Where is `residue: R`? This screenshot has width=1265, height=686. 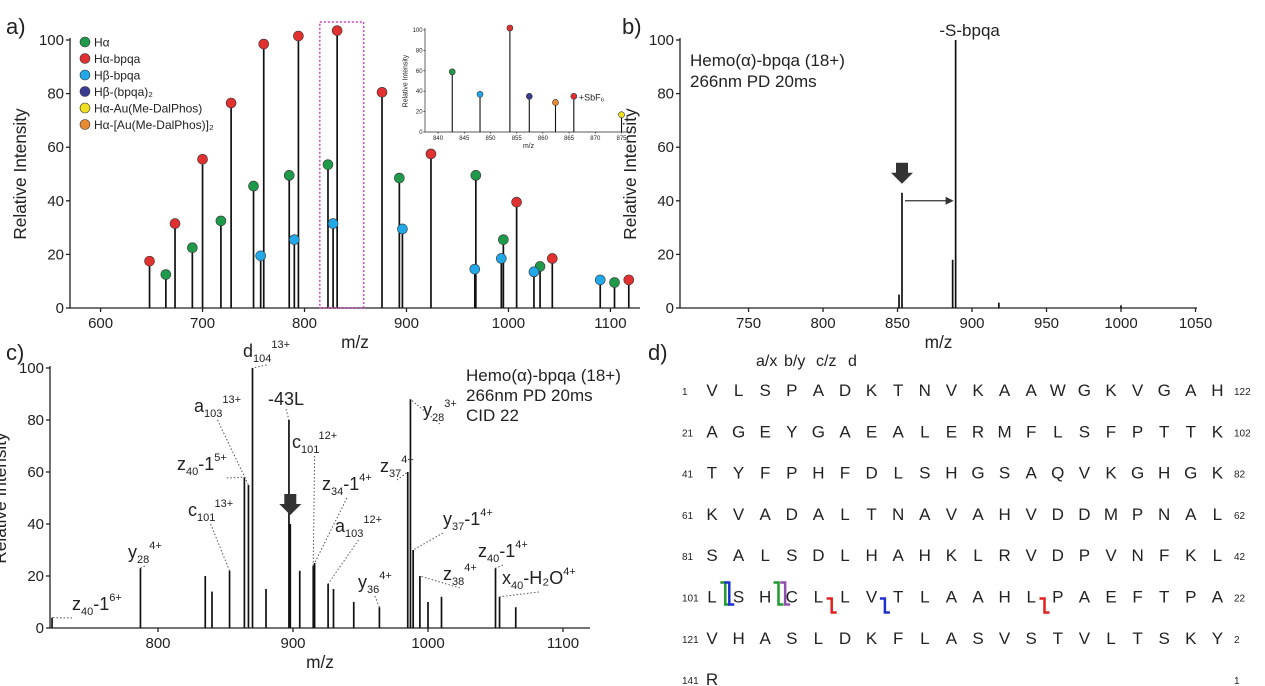 residue: R is located at coordinates (712, 678).